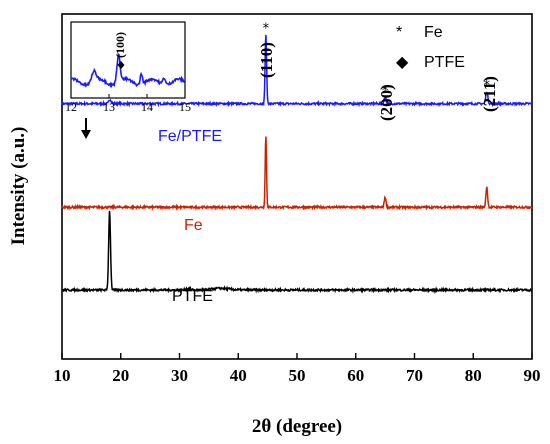  Describe the element at coordinates (185, 107) in the screenshot. I see `inset-tick-label: 15` at that location.